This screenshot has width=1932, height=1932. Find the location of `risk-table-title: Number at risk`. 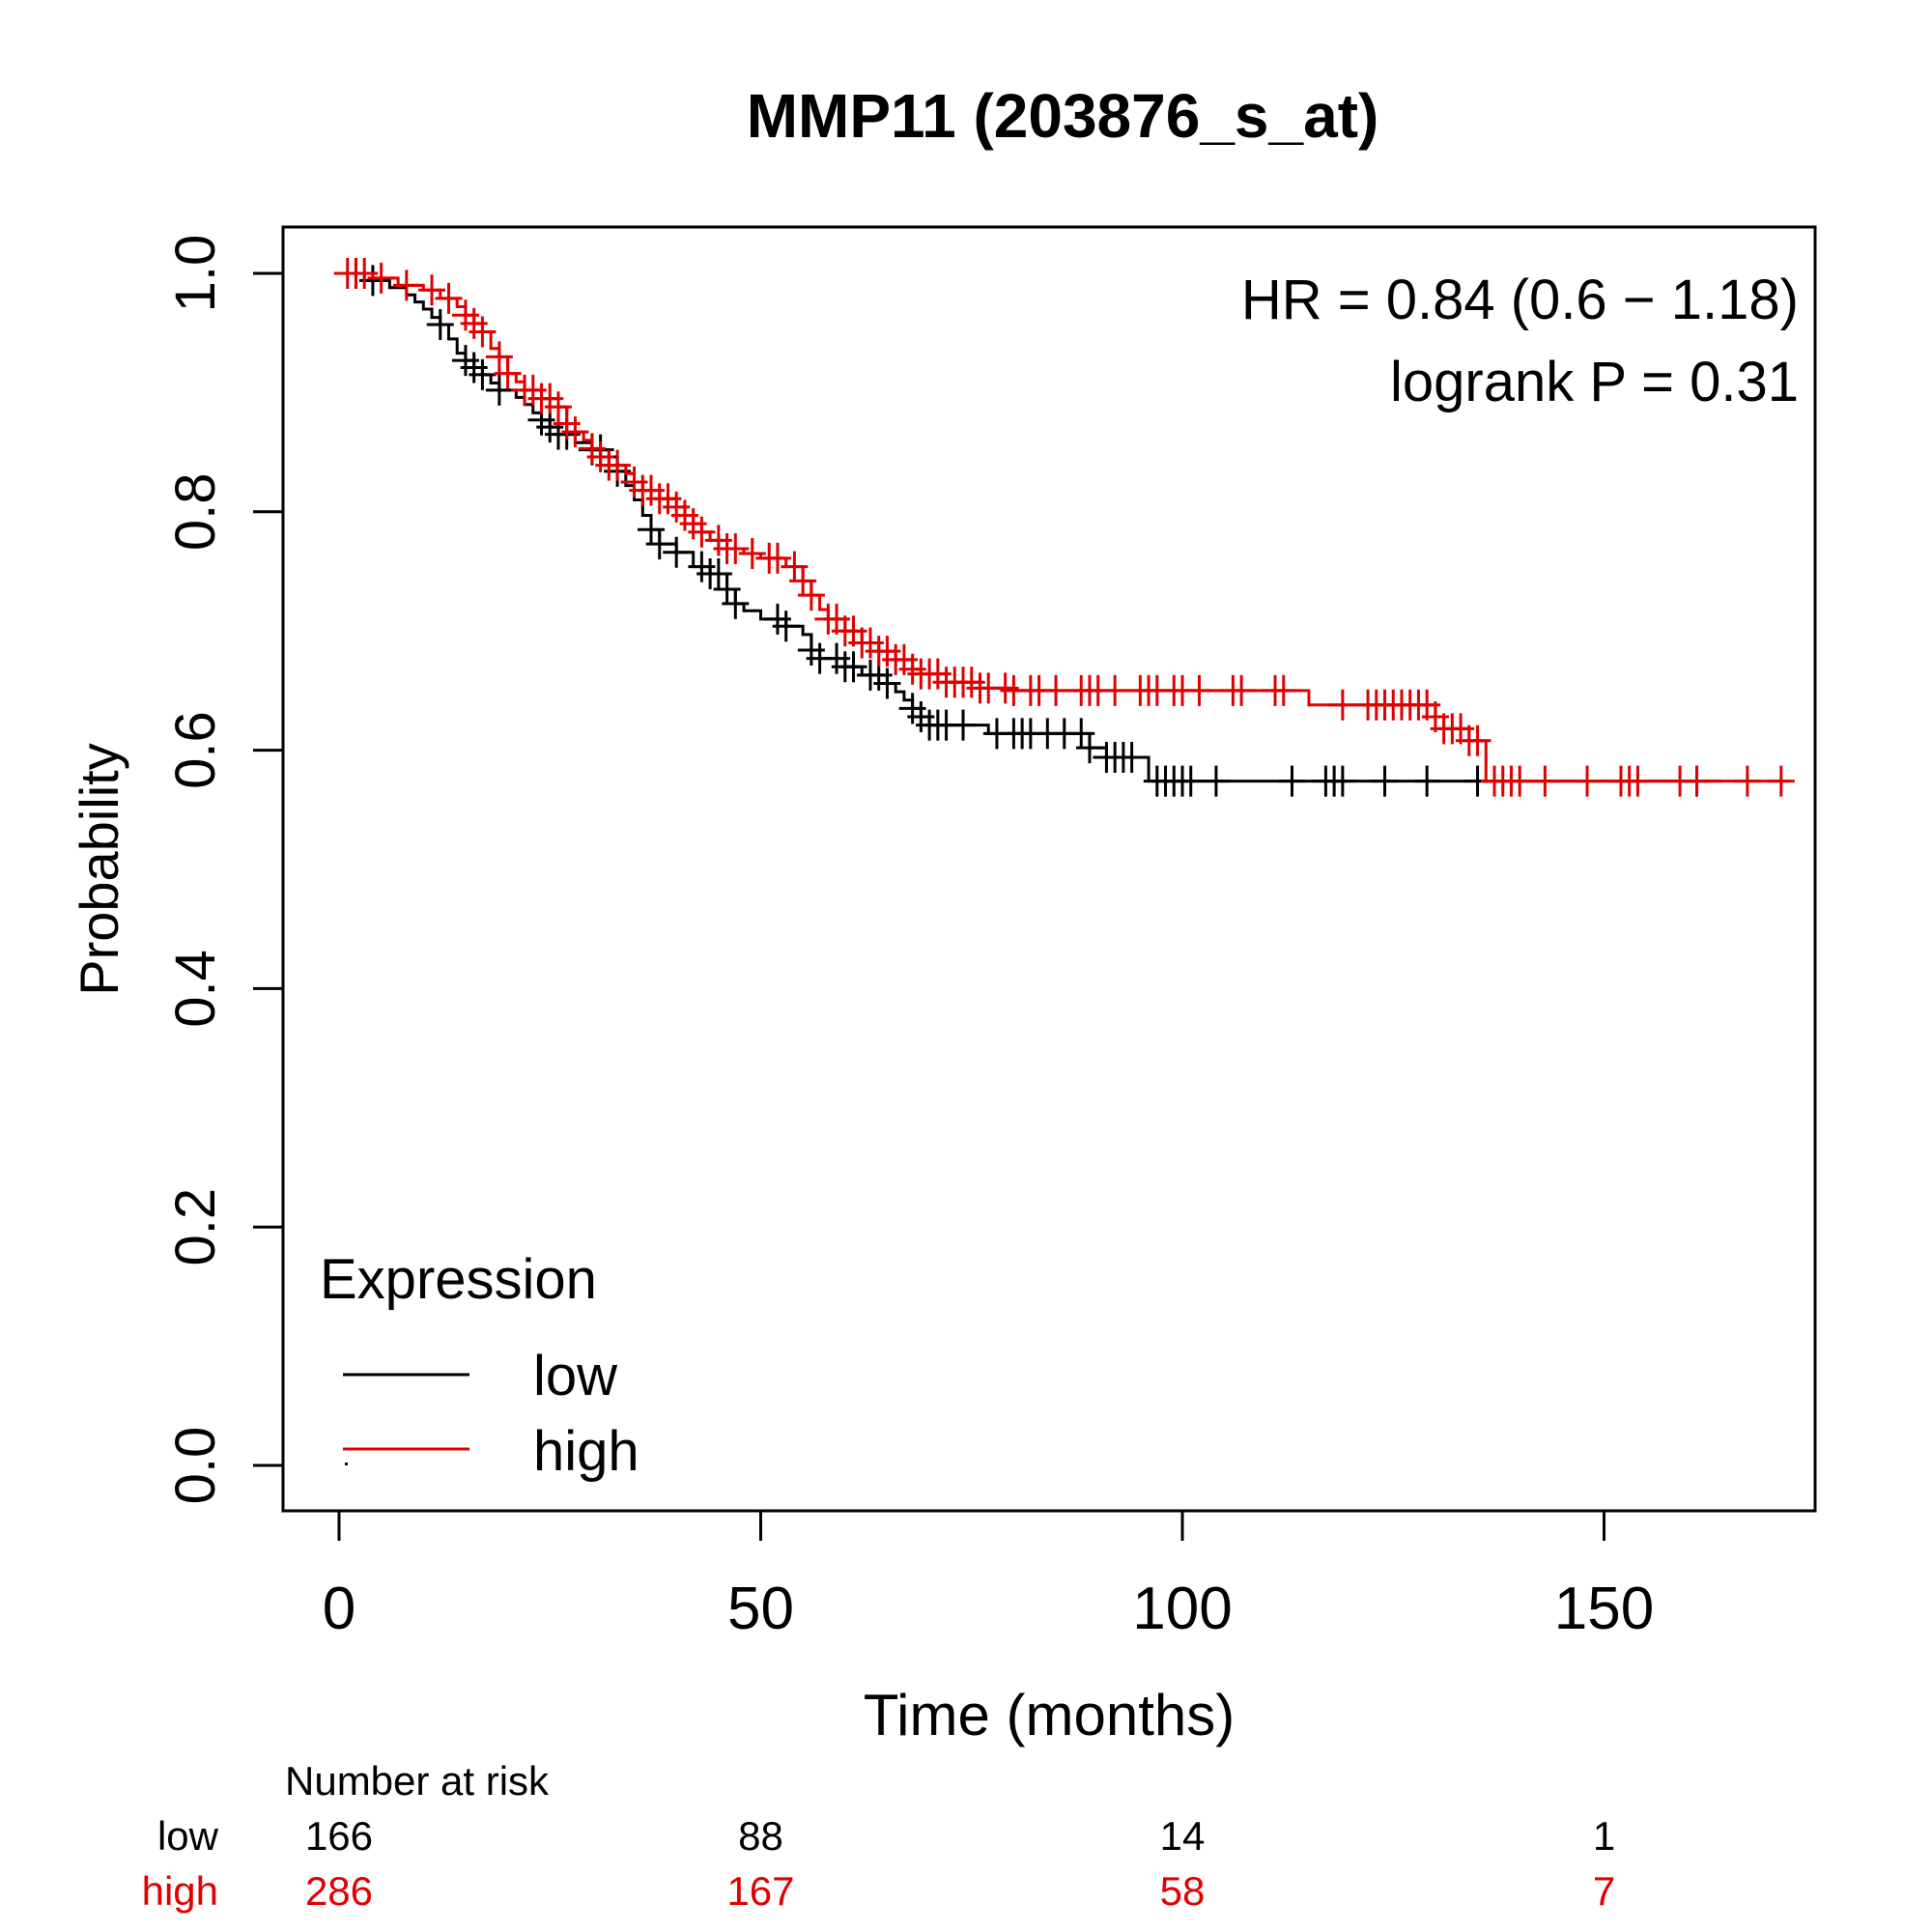

risk-table-title: Number at risk is located at coordinates (417, 1781).